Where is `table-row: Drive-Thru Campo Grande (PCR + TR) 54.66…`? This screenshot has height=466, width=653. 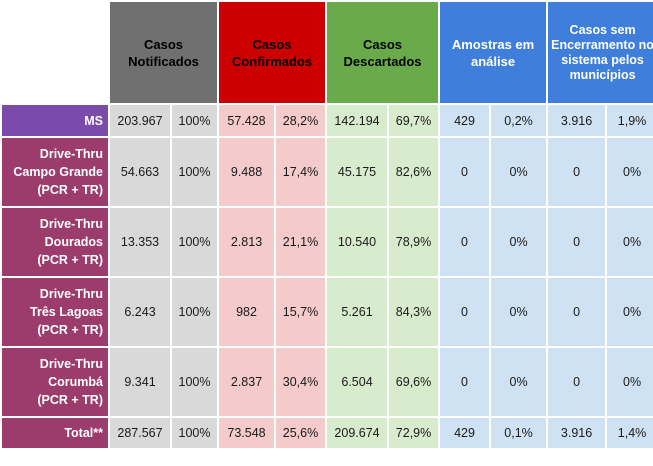
table-row: Drive-Thru Campo Grande (PCR + TR) 54.66… is located at coordinates (327, 172).